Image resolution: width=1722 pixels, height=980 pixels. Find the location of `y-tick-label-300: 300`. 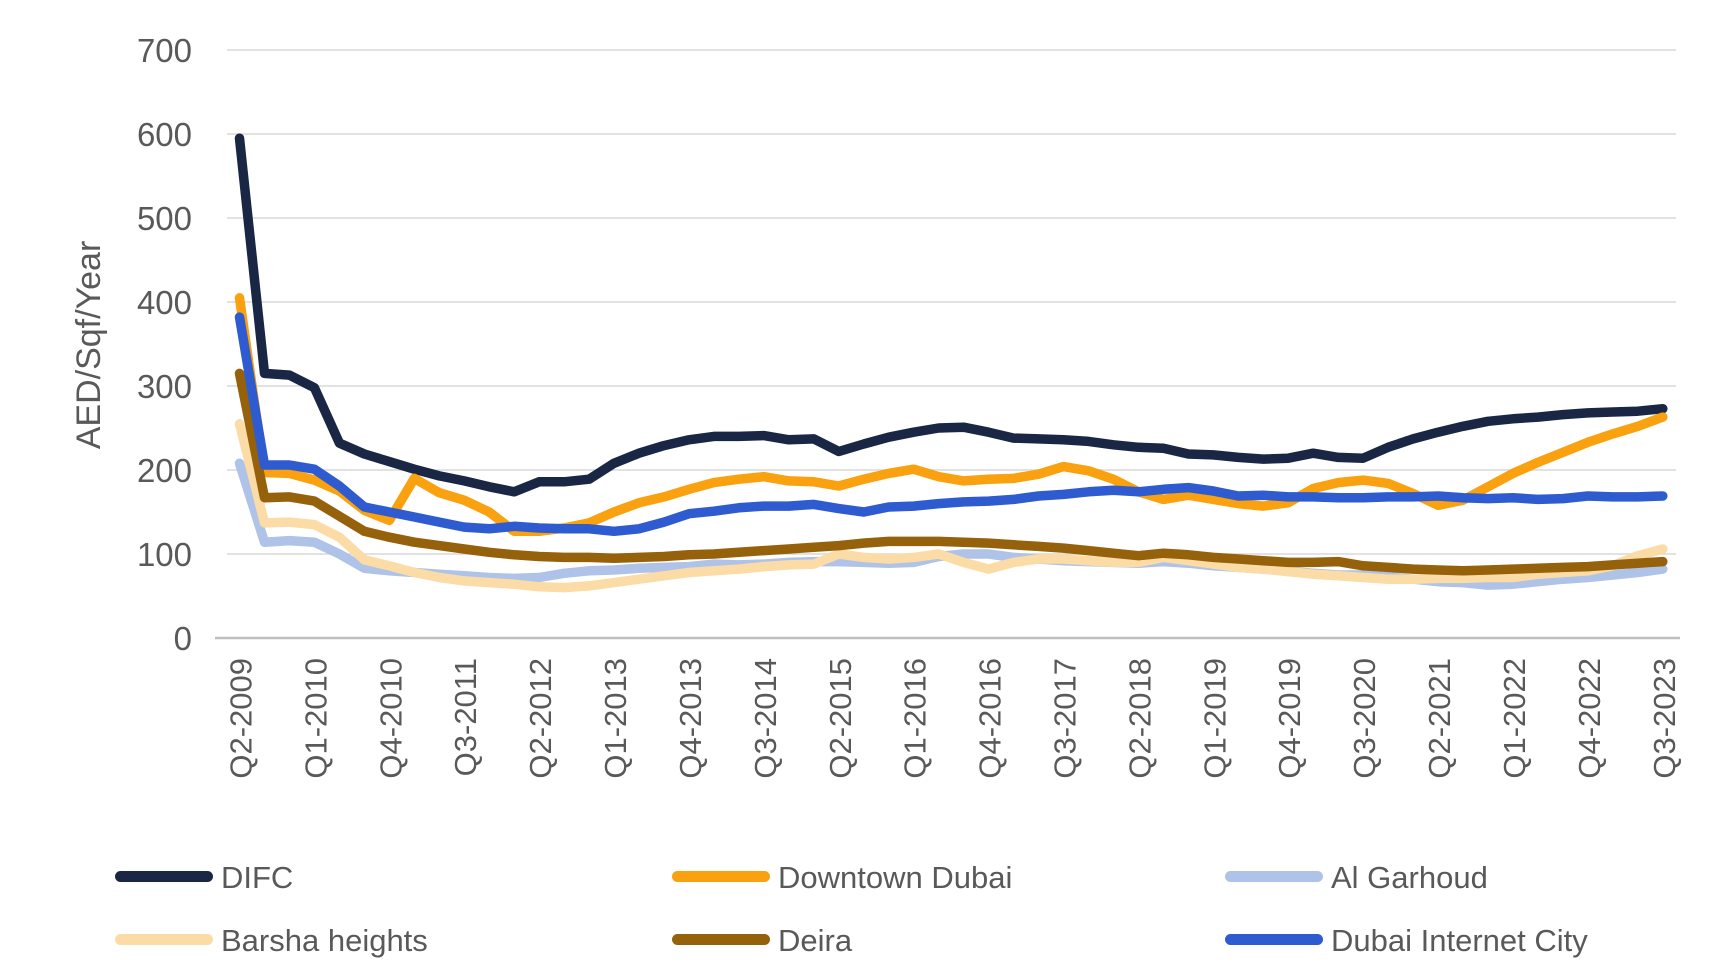

y-tick-label-300: 300 is located at coordinates (164, 386).